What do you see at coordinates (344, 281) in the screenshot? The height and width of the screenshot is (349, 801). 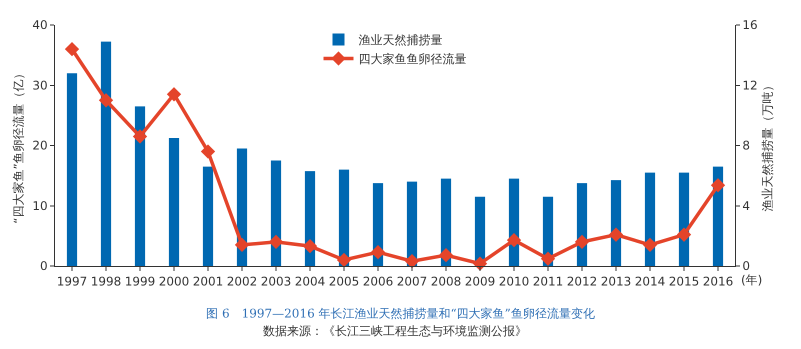 I see `x-tick-label: 2005` at bounding box center [344, 281].